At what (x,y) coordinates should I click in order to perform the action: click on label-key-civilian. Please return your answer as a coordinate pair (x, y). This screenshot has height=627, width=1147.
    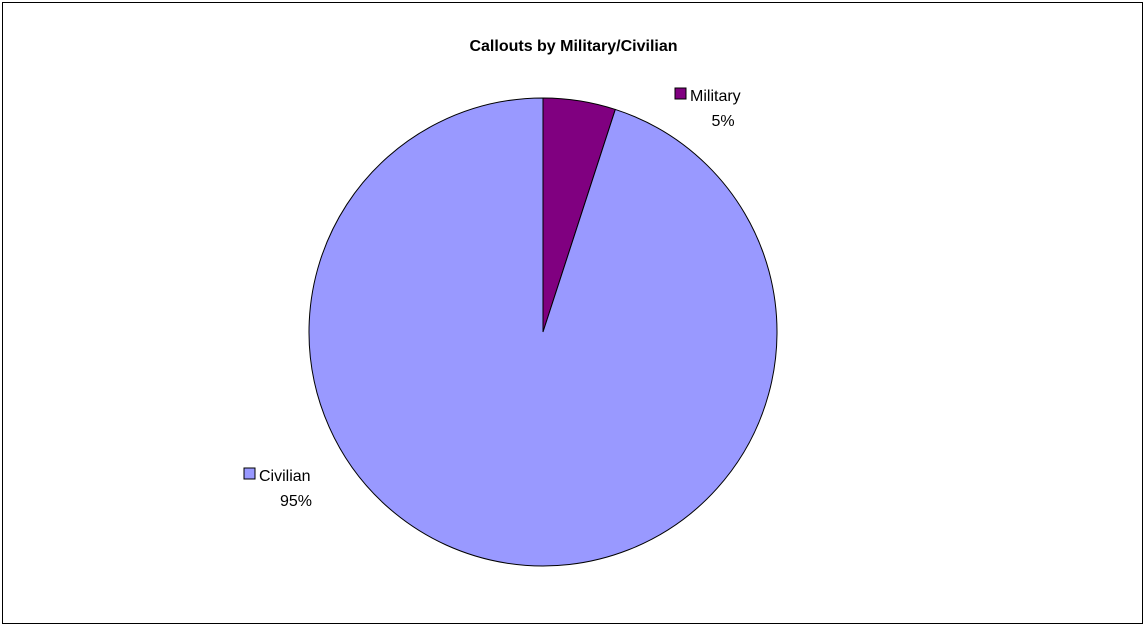
    Looking at the image, I should click on (249, 473).